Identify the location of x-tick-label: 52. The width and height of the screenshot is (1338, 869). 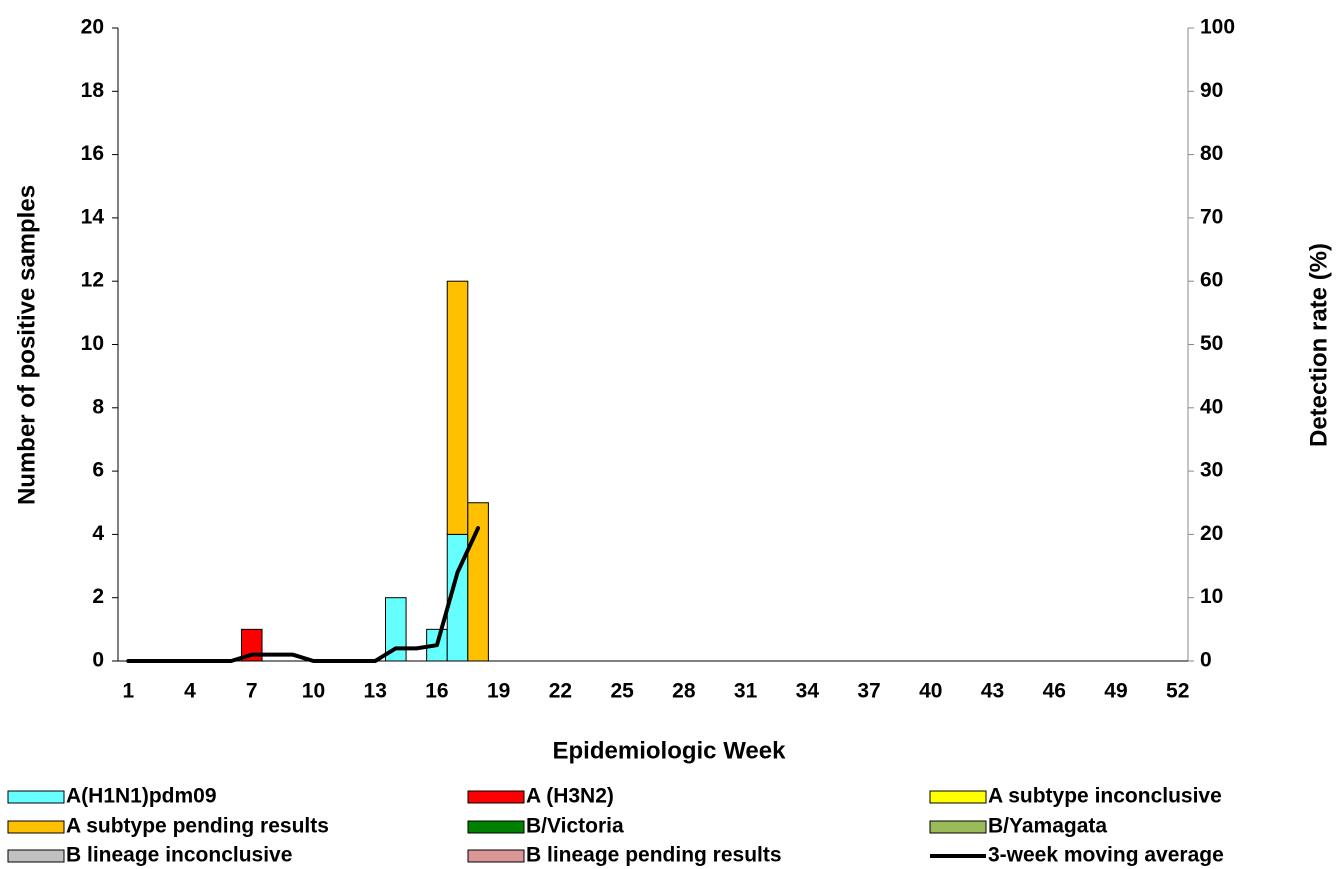
(1177, 691).